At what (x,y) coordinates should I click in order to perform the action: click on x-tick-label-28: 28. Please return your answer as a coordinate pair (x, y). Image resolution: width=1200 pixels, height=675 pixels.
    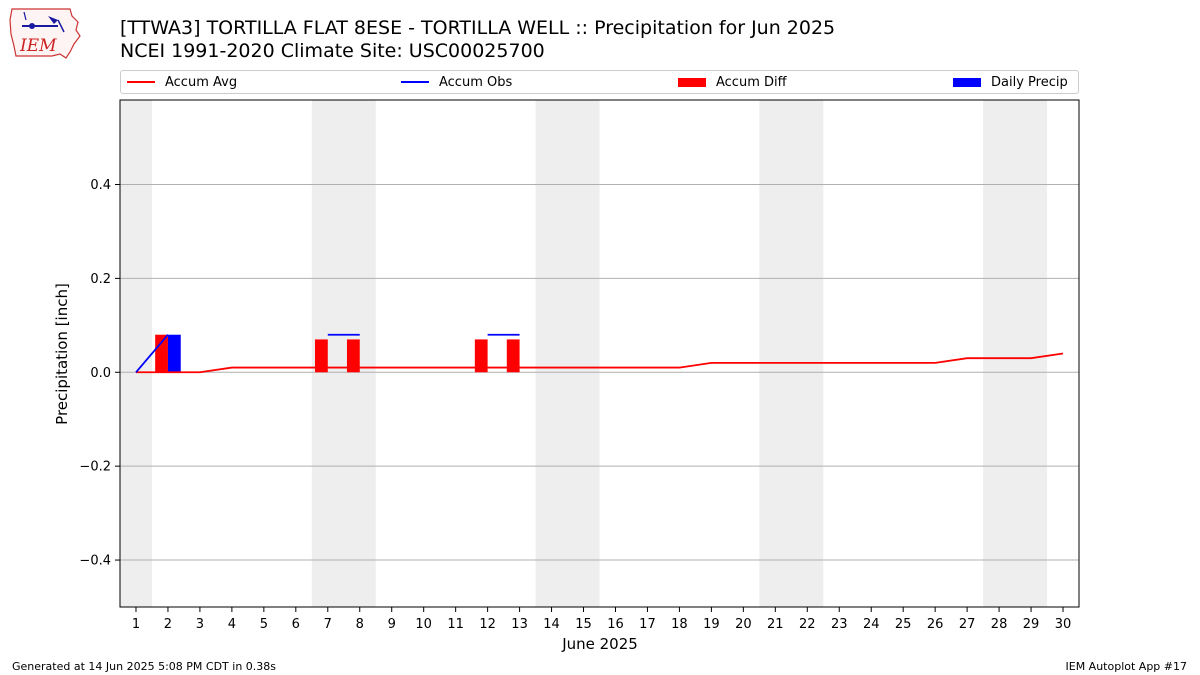
    Looking at the image, I should click on (999, 624).